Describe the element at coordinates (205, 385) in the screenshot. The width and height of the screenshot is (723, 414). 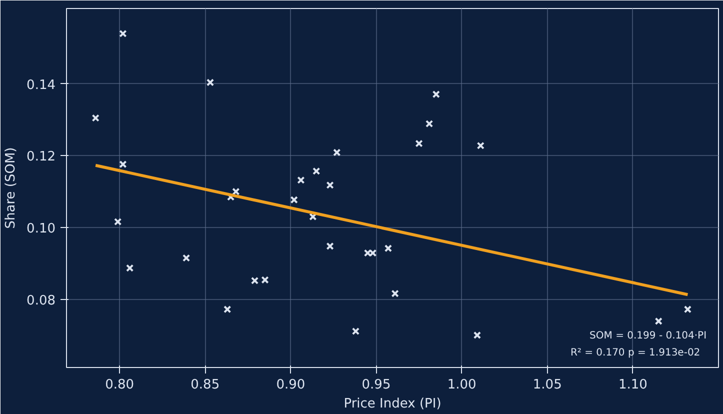
I see `x-tick-label: 0.85` at that location.